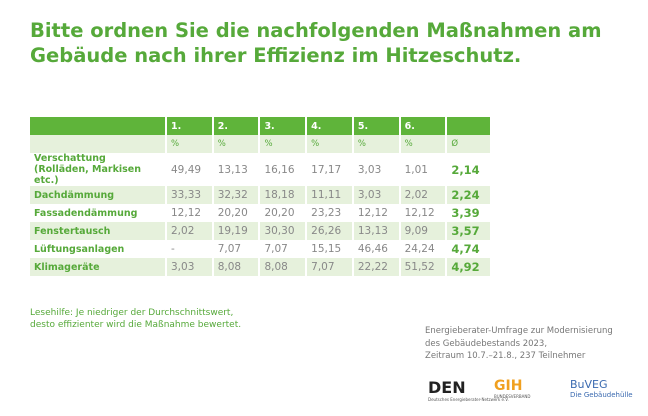 The width and height of the screenshot is (648, 416). Describe the element at coordinates (235, 195) in the screenshot. I see `value-cell: 32,32` at that location.